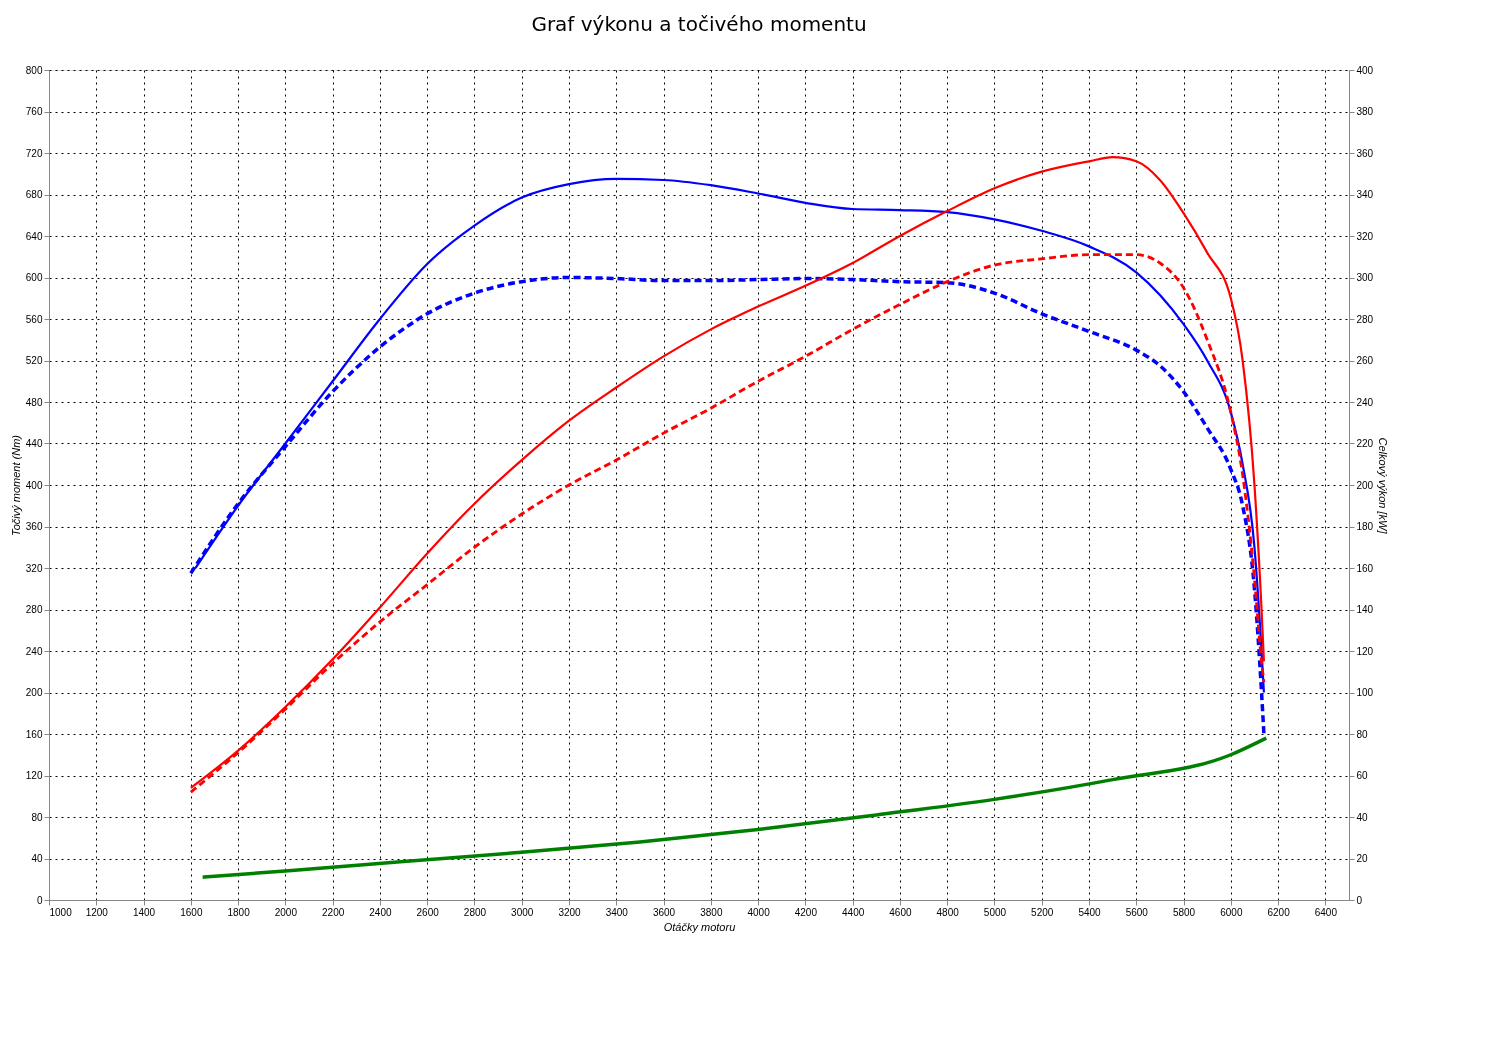 The image size is (1500, 1041). I want to click on y2-tick-label: 220, so click(1365, 443).